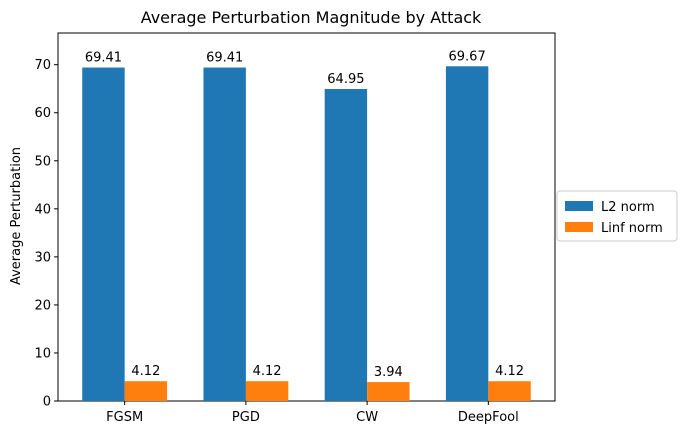 The height and width of the screenshot is (435, 685). Describe the element at coordinates (632, 228) in the screenshot. I see `legend-label: Linf norm` at that location.